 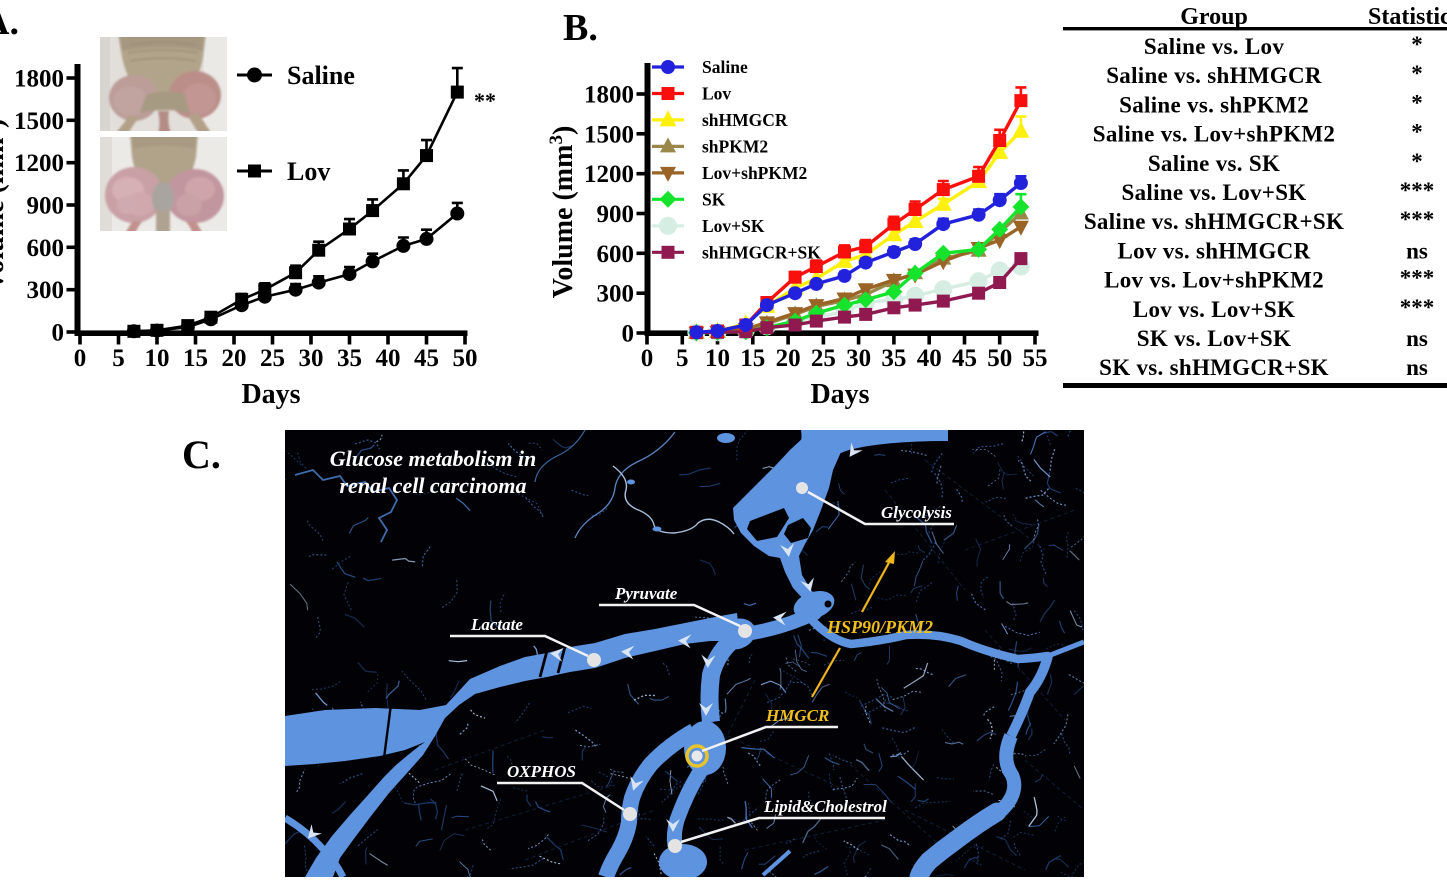 I want to click on svg-text: SK vs. shHMGCR+SK, so click(x=1214, y=367).